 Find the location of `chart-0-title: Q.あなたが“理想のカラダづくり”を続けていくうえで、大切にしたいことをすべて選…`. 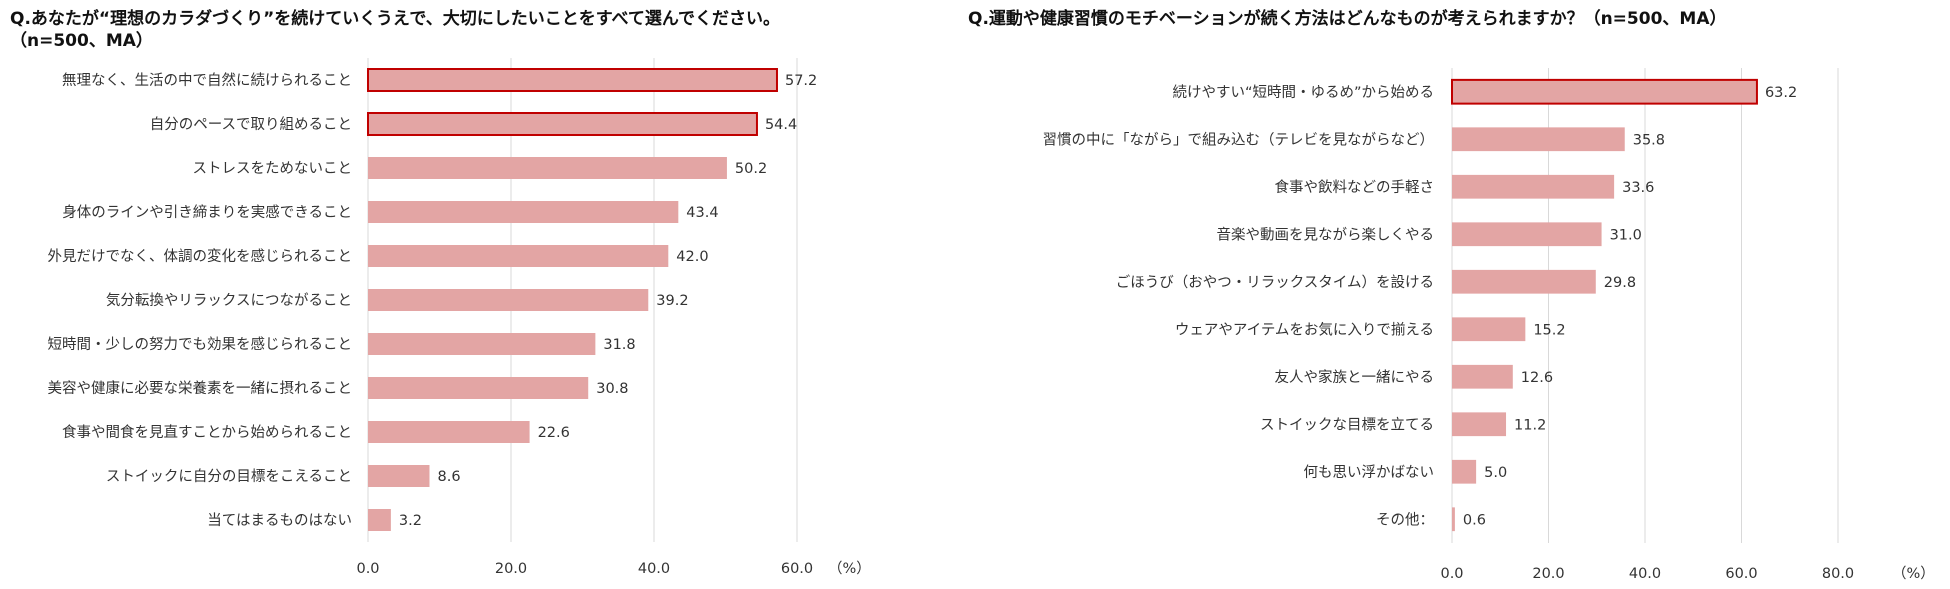

chart-0-title: Q.あなたが“理想のカラダづくり”を続けていくうえで、大切にしたいことをすべて選… is located at coordinates (395, 18).